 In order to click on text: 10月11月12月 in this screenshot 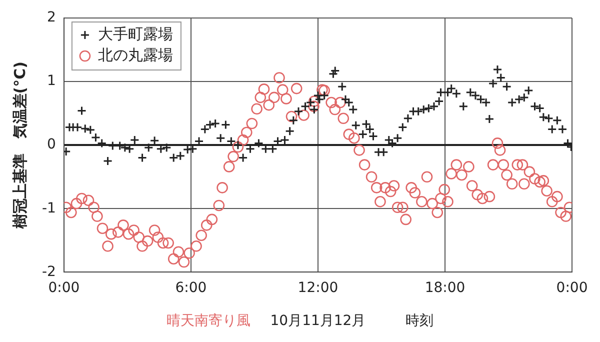, I will do `click(318, 321)`.